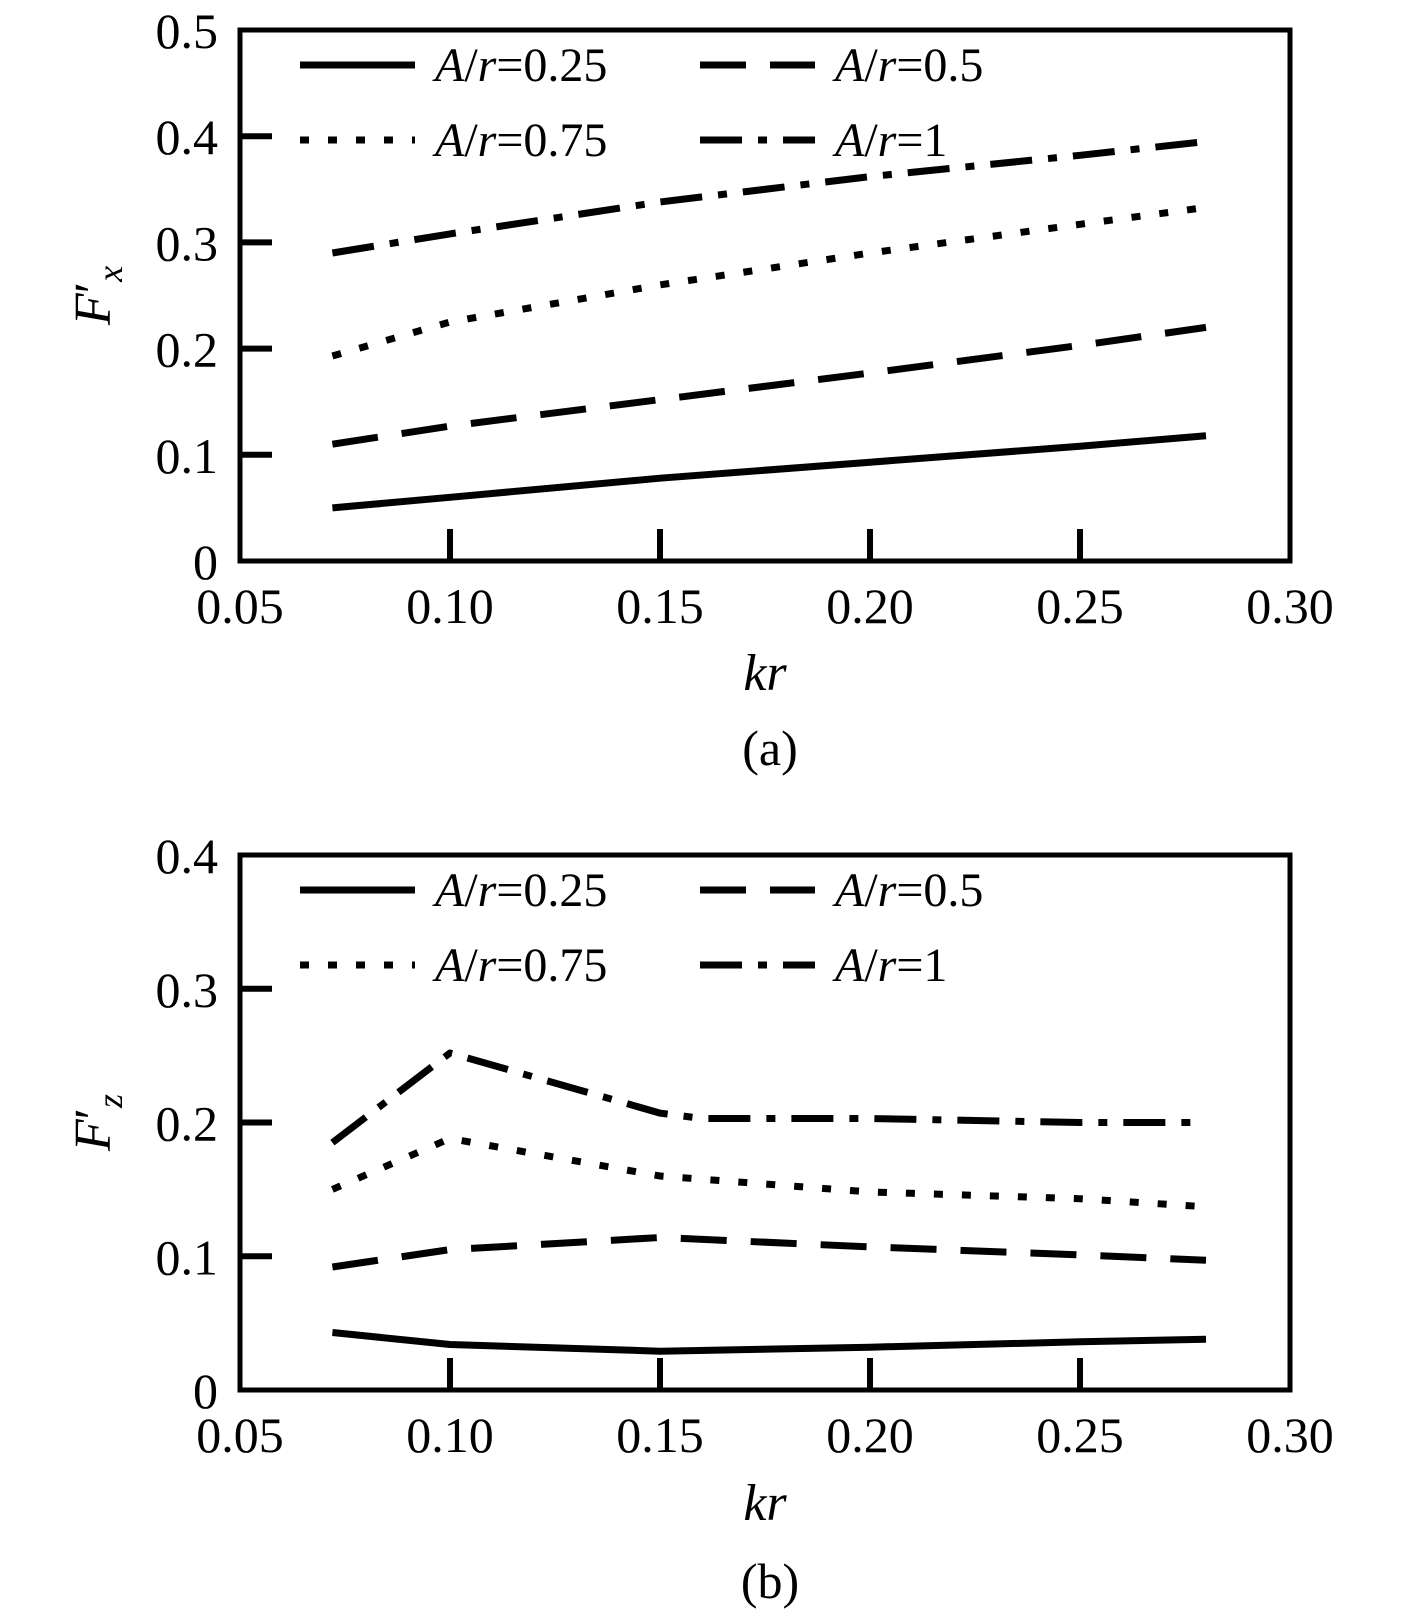  Describe the element at coordinates (97, 1123) in the screenshot. I see `y-axis-title: F′z` at that location.